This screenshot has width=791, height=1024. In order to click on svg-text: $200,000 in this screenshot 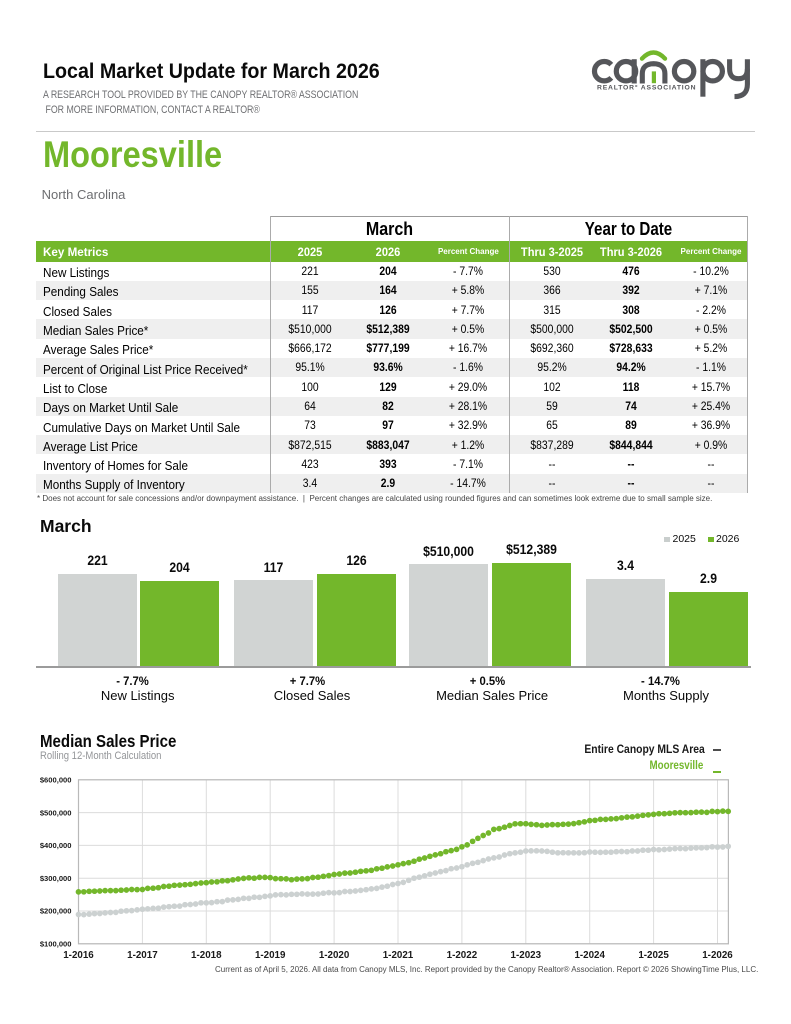, I will do `click(56, 911)`.